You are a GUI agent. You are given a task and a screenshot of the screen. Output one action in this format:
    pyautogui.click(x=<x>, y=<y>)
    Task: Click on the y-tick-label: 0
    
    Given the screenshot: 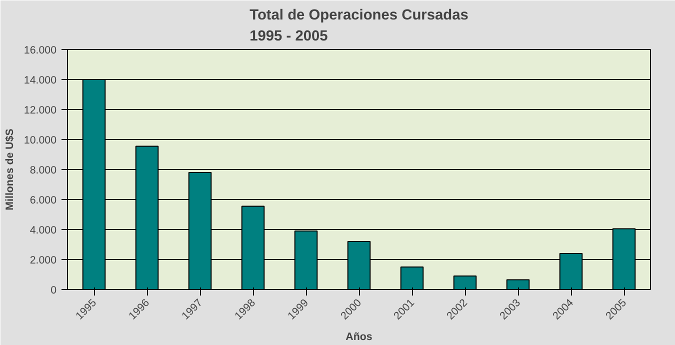 What is the action you would take?
    pyautogui.click(x=53, y=290)
    